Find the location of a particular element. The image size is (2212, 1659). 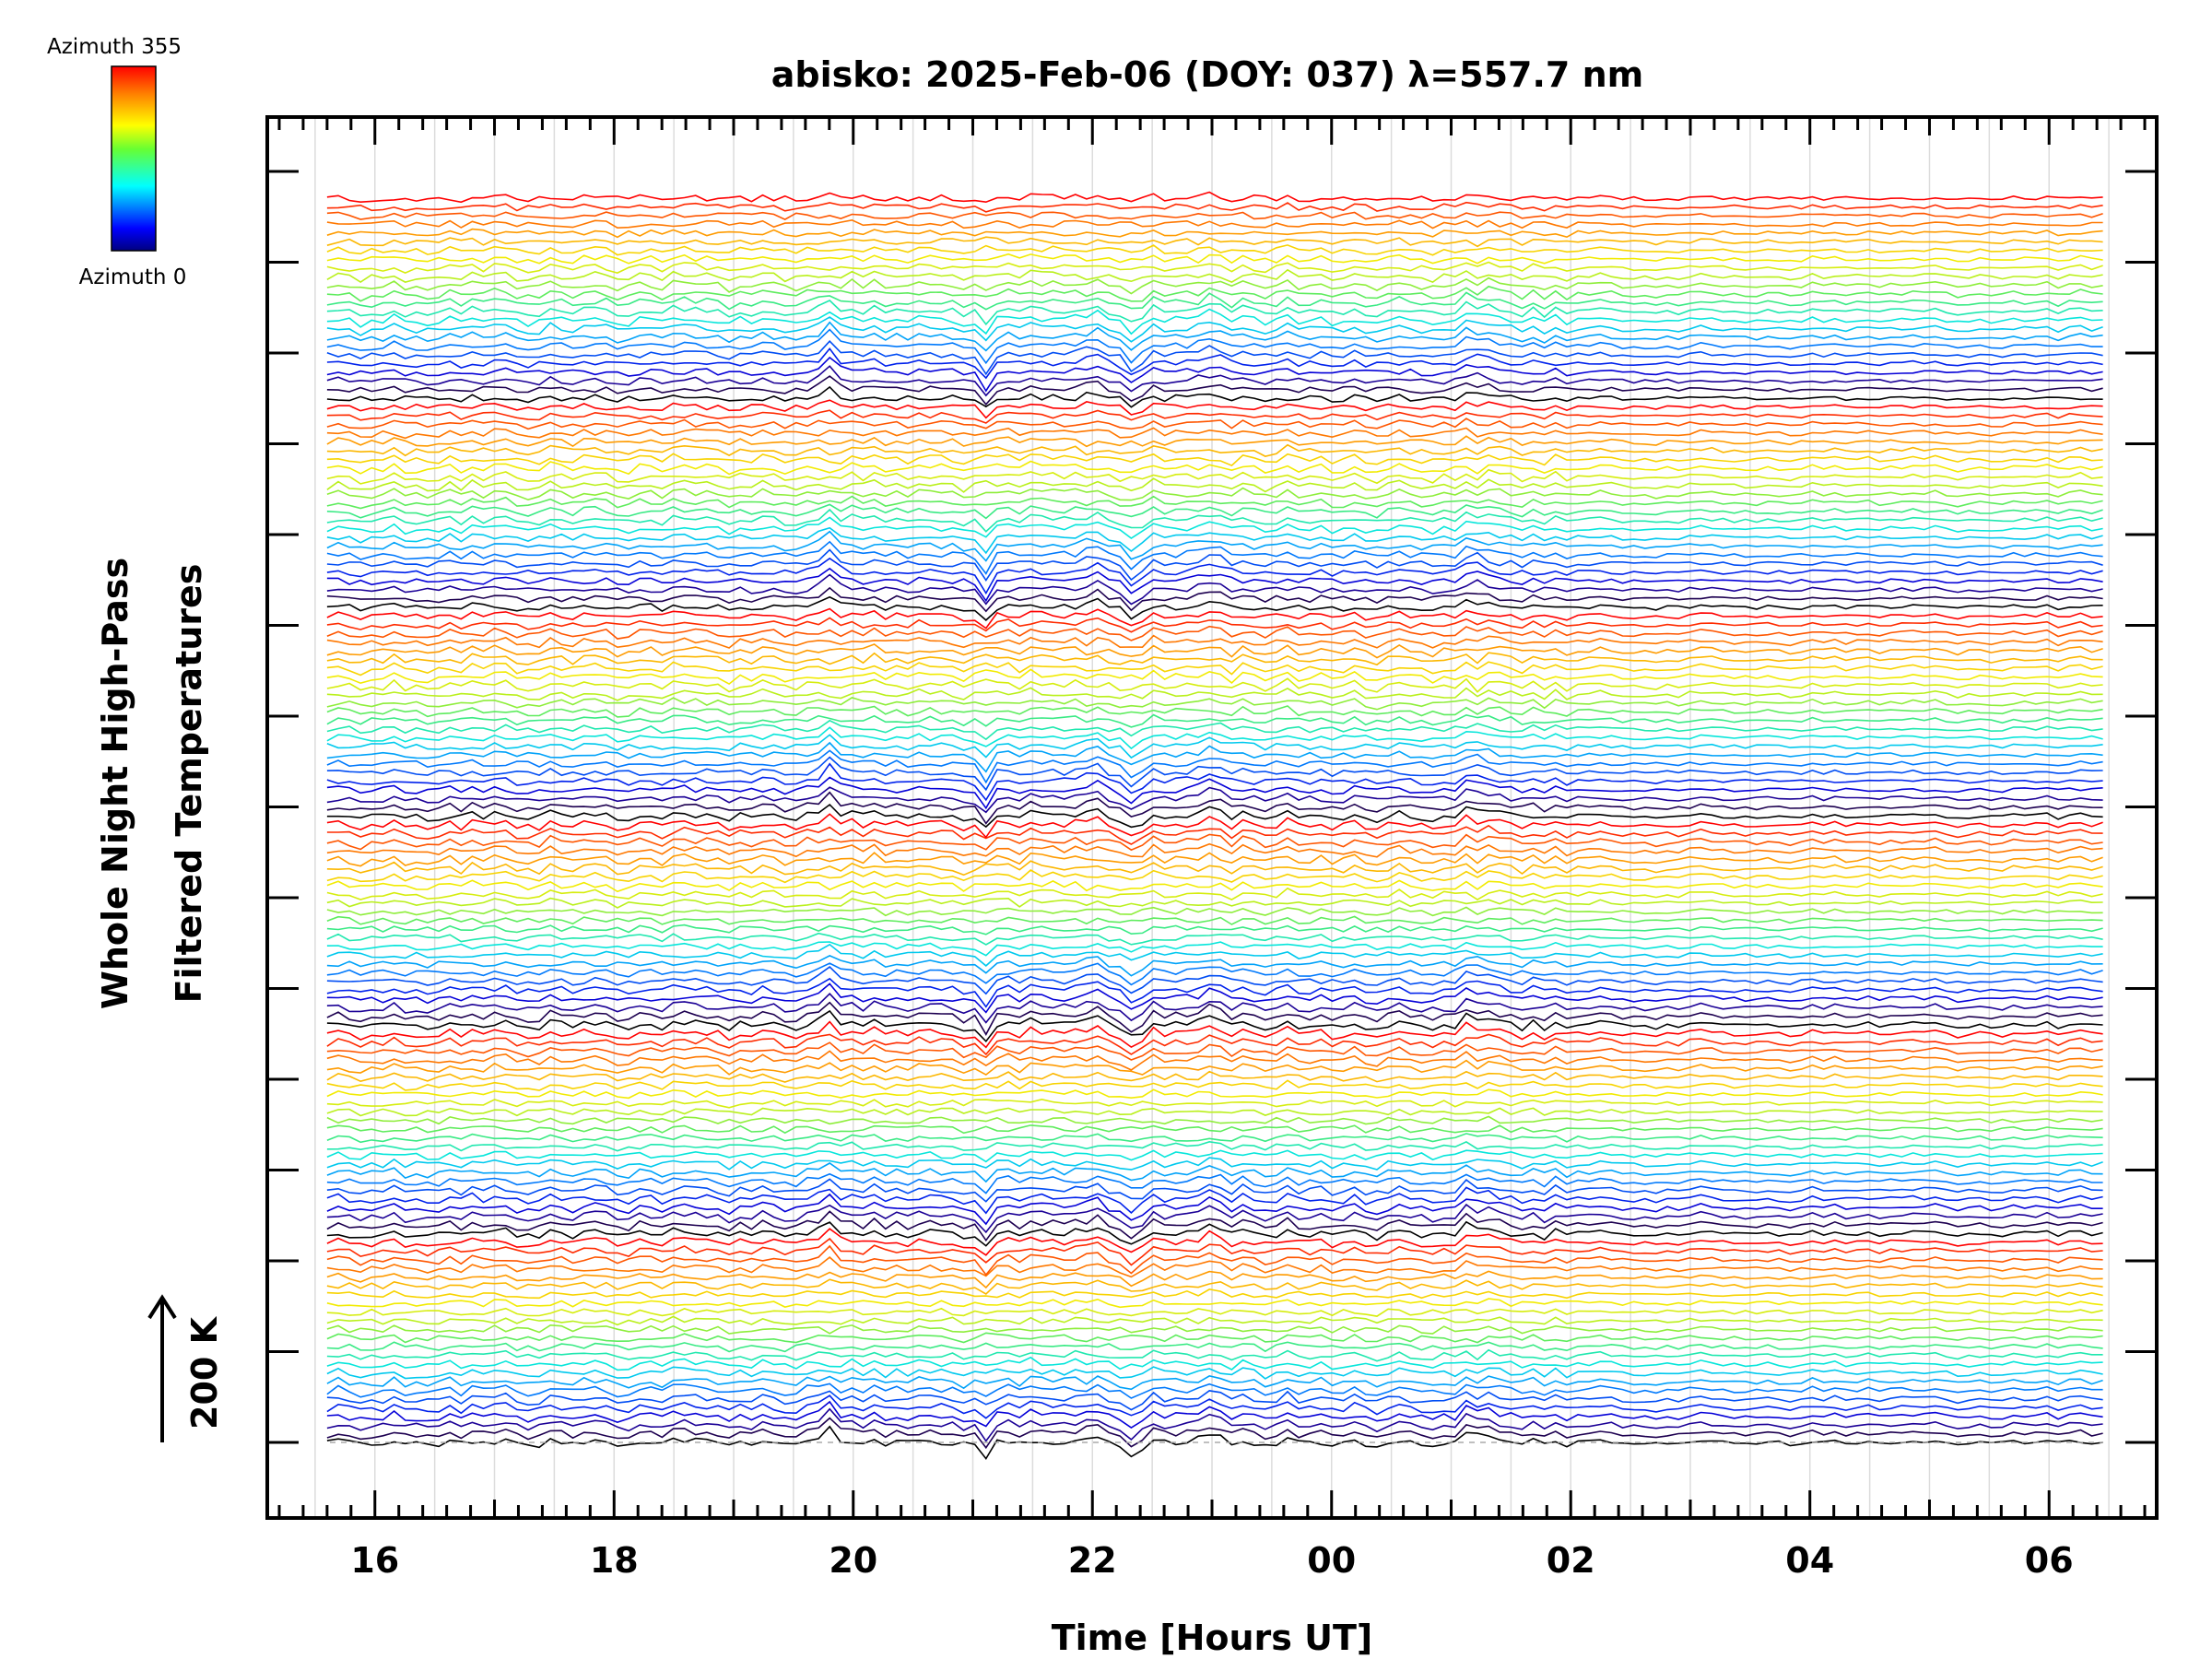

x-tick-labels: 16 18 20 22 00 02 04 06 is located at coordinates (1211, 1560).